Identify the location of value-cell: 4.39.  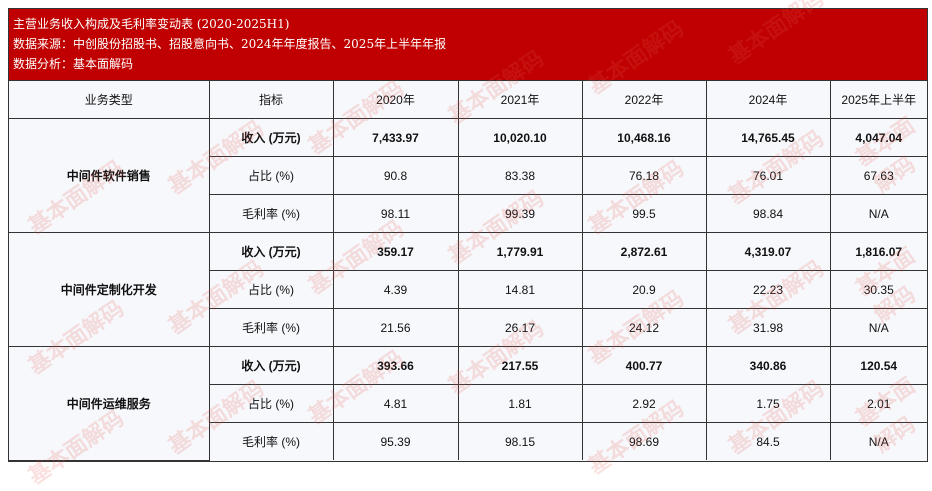
(395, 289).